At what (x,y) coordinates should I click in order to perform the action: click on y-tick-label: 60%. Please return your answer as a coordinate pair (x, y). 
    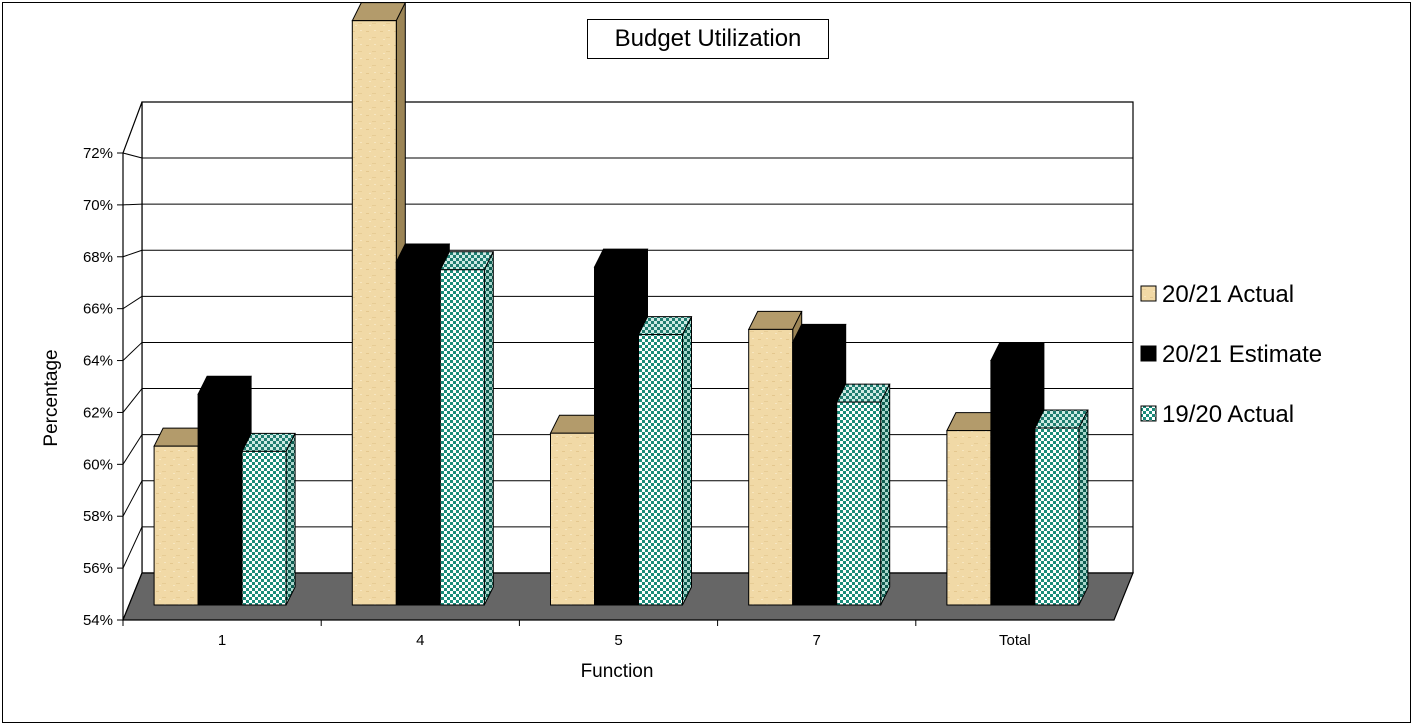
    Looking at the image, I should click on (98, 464).